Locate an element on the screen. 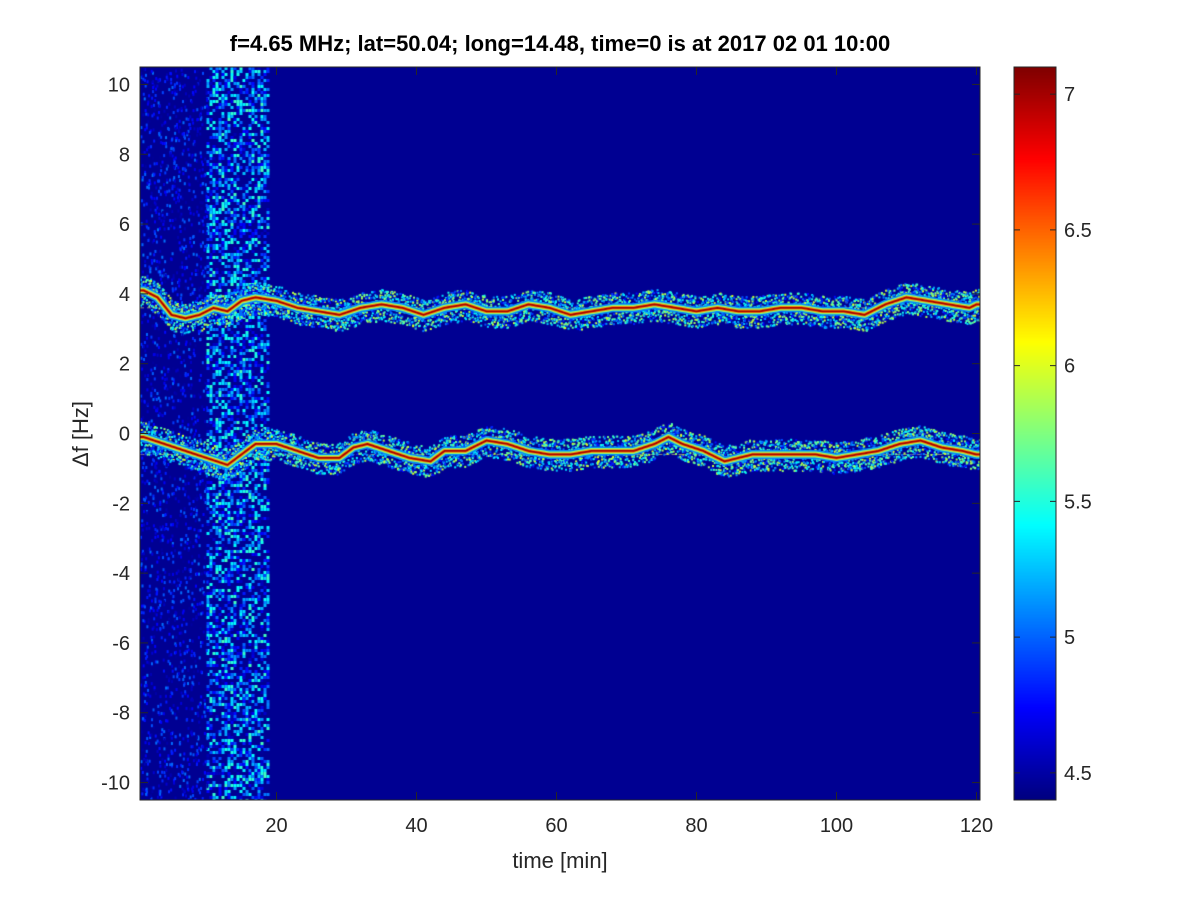 This screenshot has height=900, width=1200. y-tick-label: 0 is located at coordinates (124, 435).